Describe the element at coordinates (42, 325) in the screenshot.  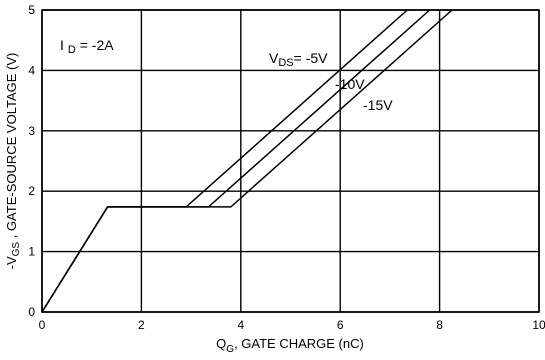
I see `x-tick-label: 0` at that location.